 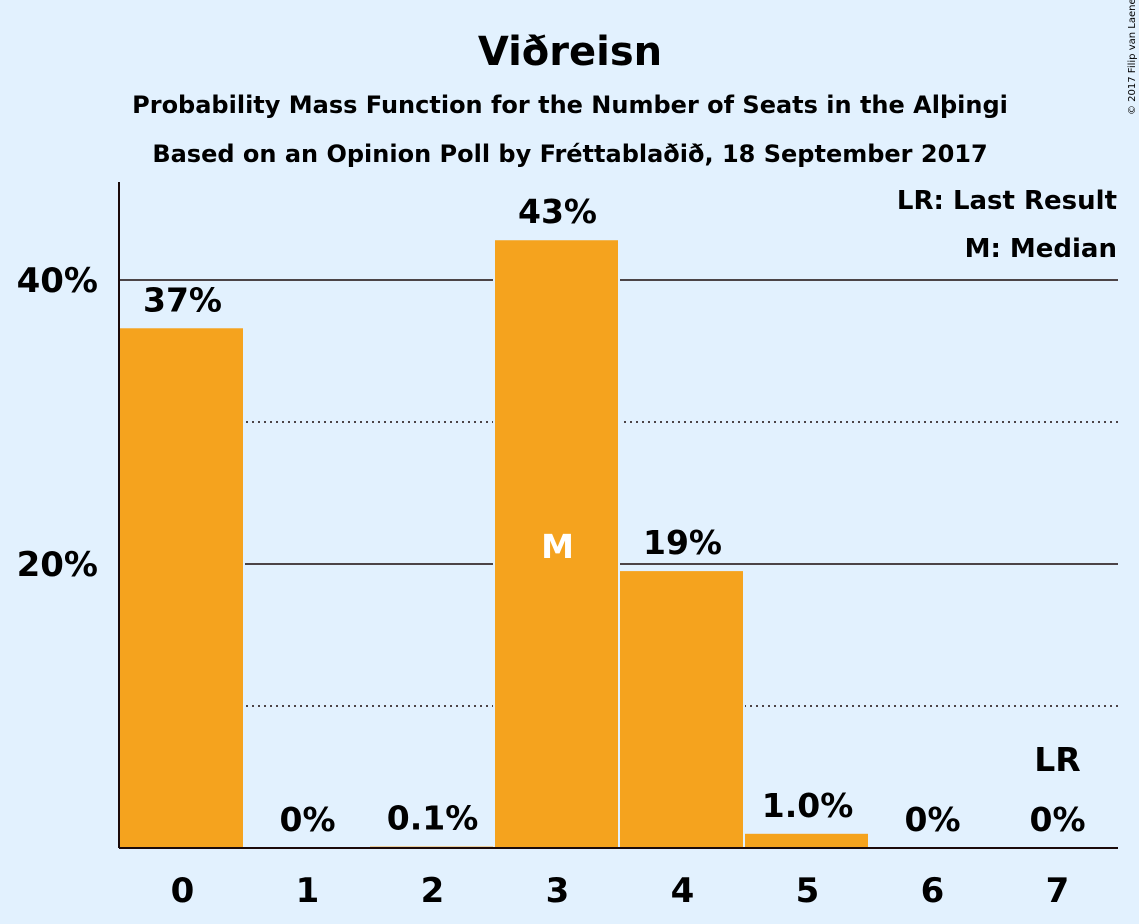 What do you see at coordinates (183, 891) in the screenshot?
I see `x-tick-label: 0` at bounding box center [183, 891].